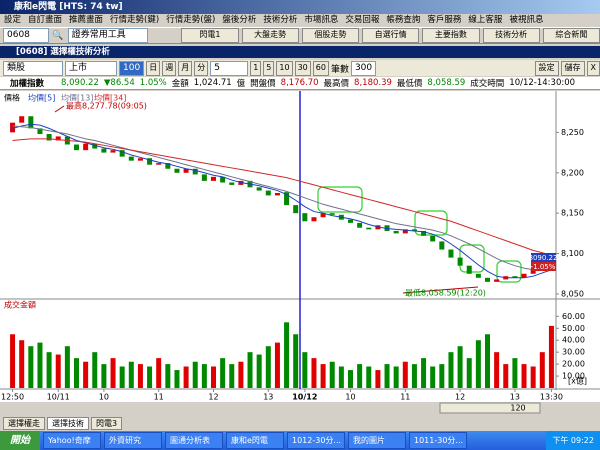 The height and width of the screenshot is (450, 600). What do you see at coordinates (27, 84) in the screenshot?
I see `quote-name: 加權指數` at bounding box center [27, 84].